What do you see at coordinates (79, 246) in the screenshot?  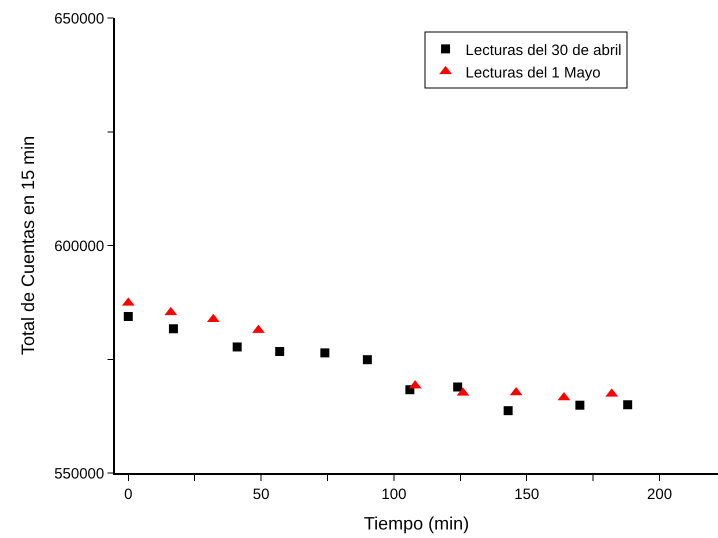 I see `y-tick-label: 600000` at bounding box center [79, 246].